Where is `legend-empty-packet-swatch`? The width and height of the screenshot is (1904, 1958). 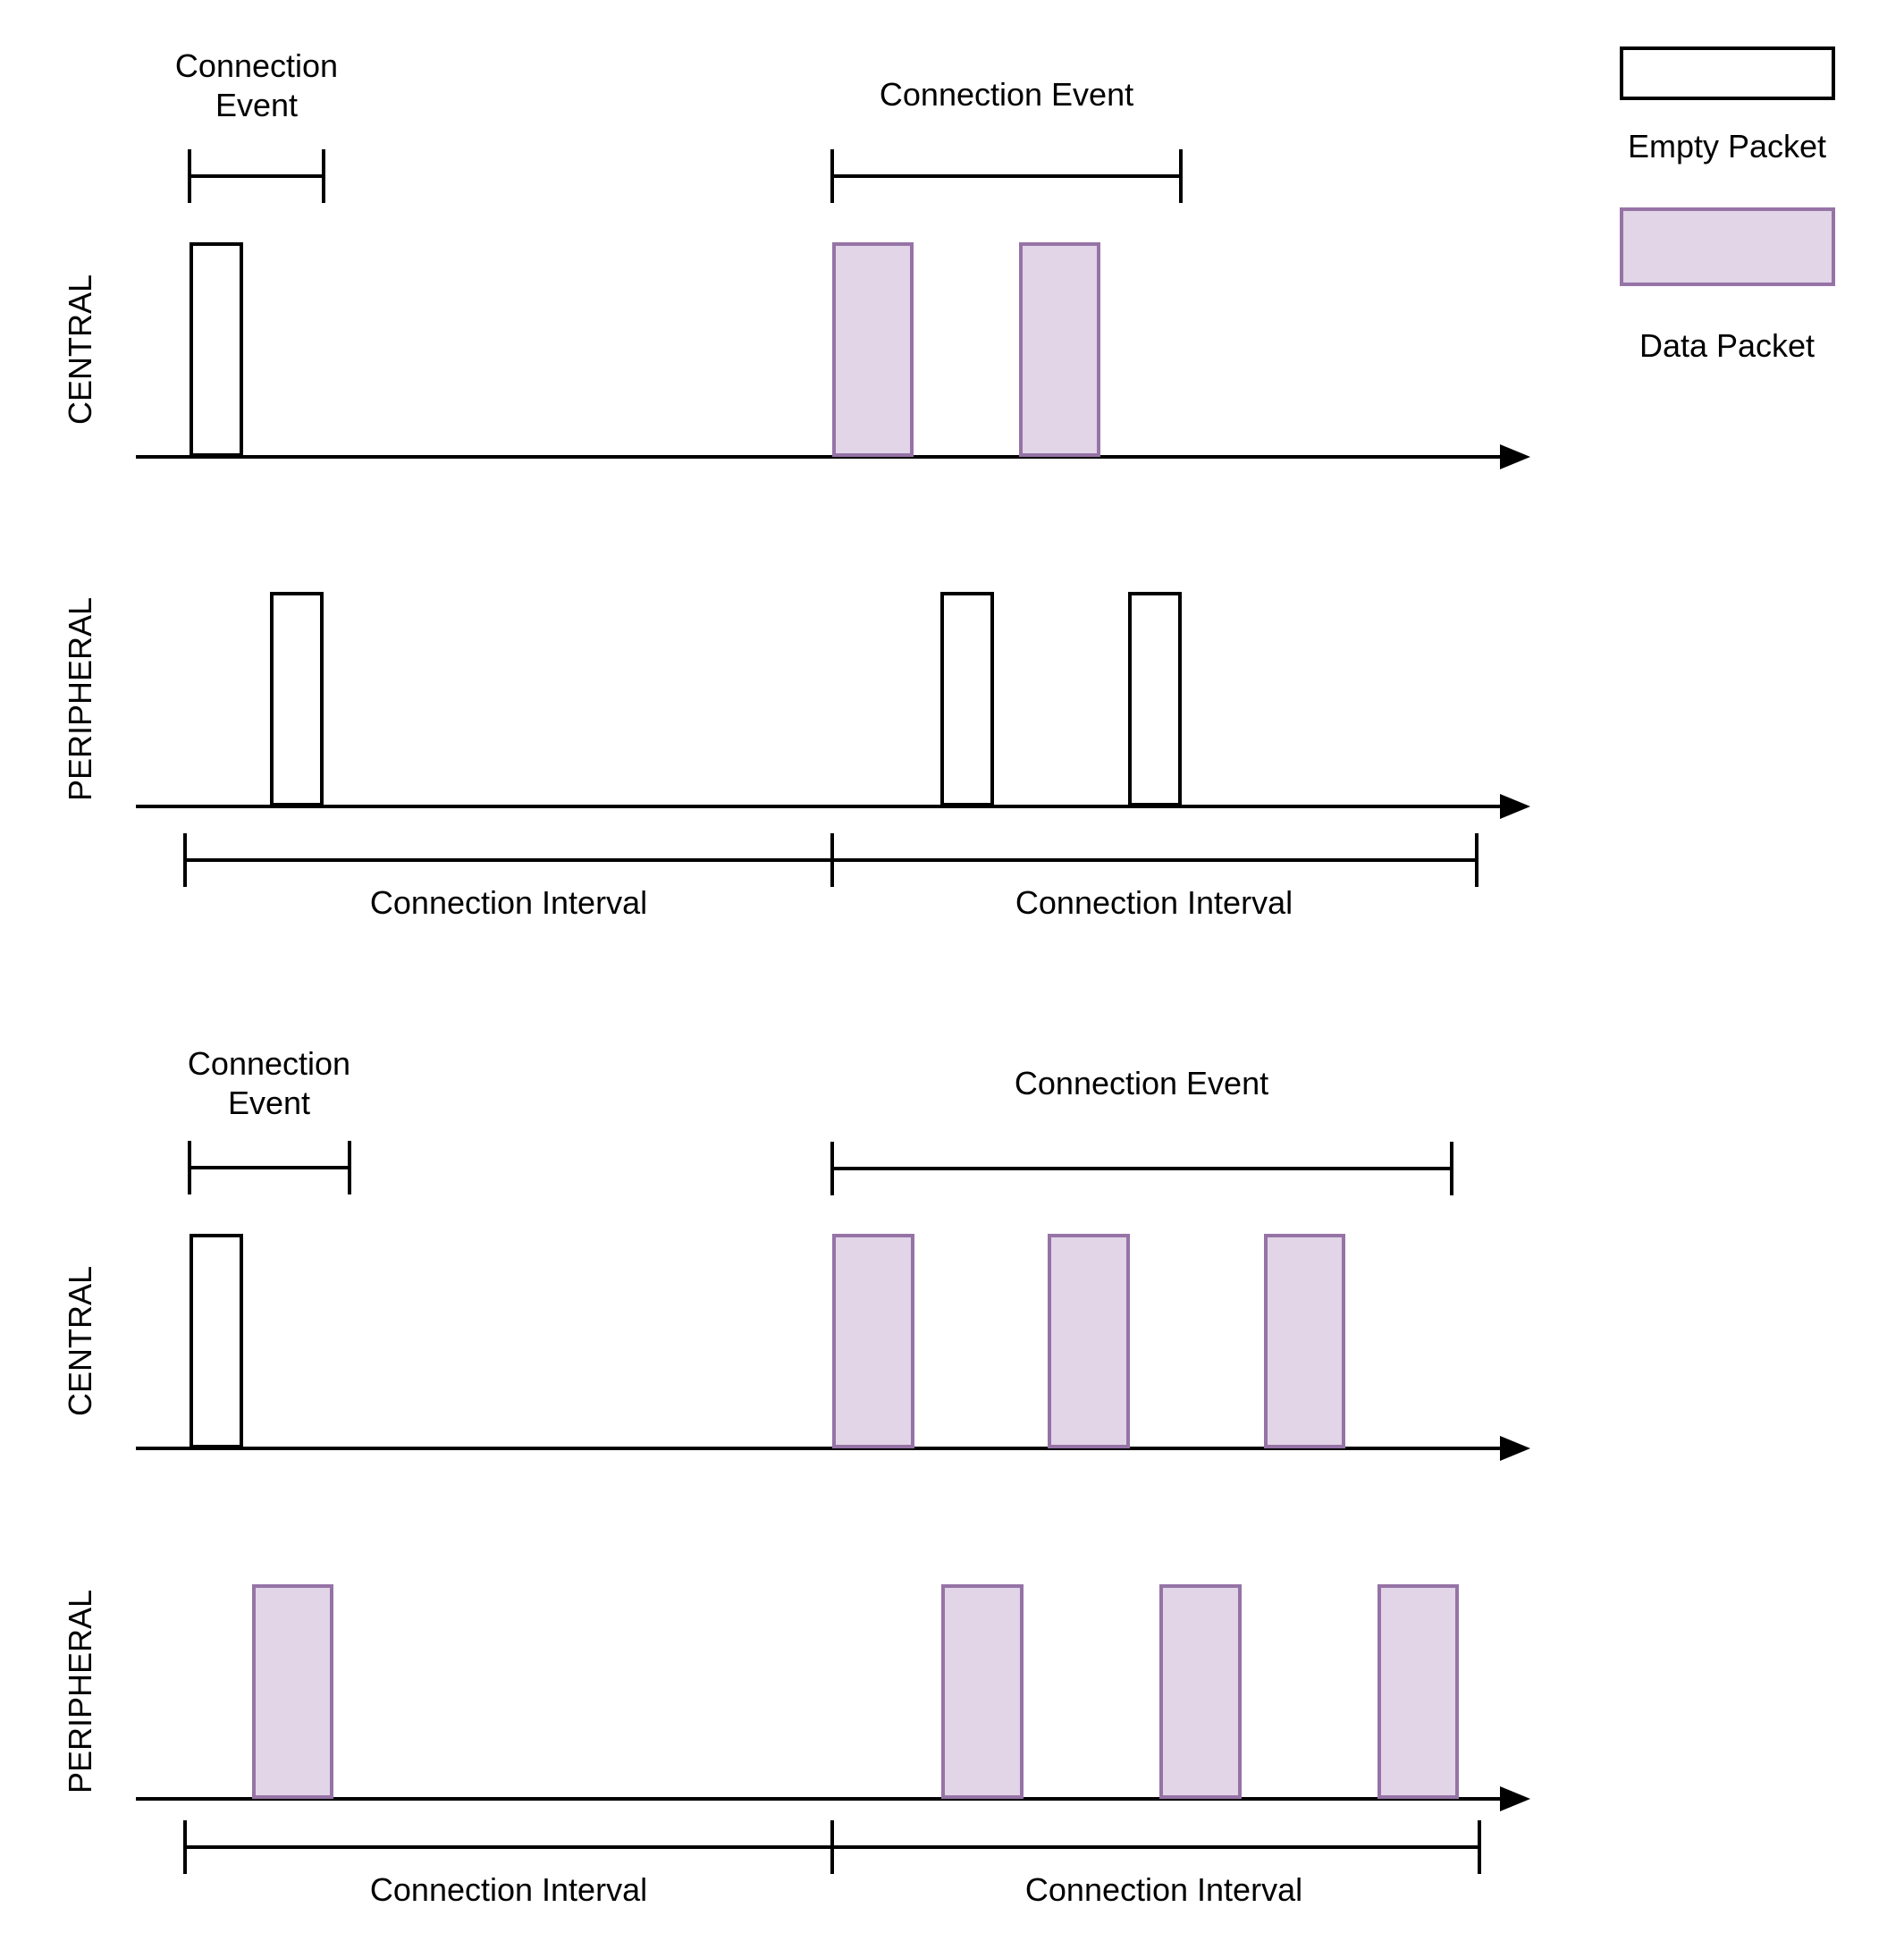
legend-empty-packet-swatch is located at coordinates (1727, 73).